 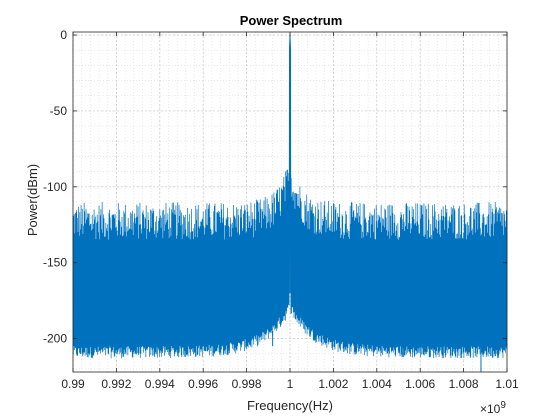 What do you see at coordinates (160, 384) in the screenshot?
I see `x-tick-label: 0.994` at bounding box center [160, 384].